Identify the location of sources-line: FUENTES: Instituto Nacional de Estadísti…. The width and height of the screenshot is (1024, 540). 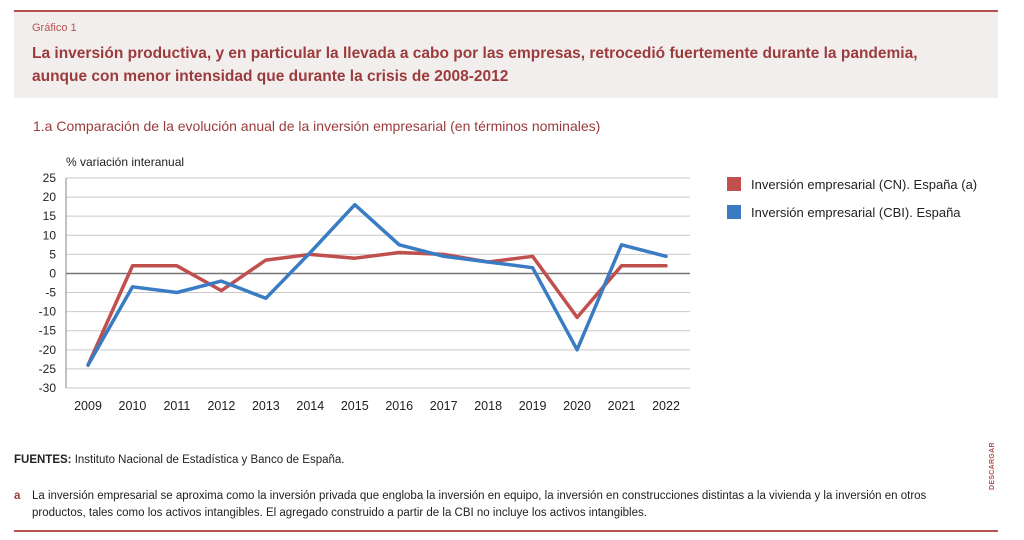
(179, 460).